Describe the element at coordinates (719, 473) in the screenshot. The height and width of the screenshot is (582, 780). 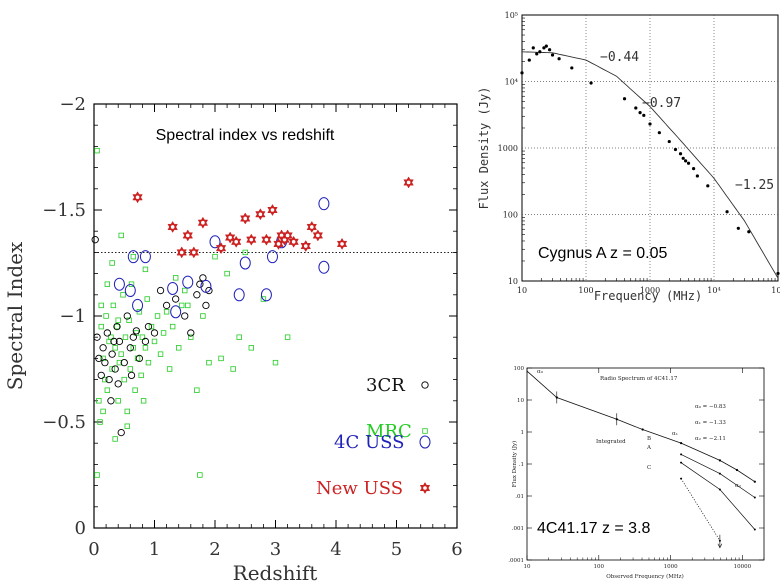
I see `4c41-b-point` at that location.